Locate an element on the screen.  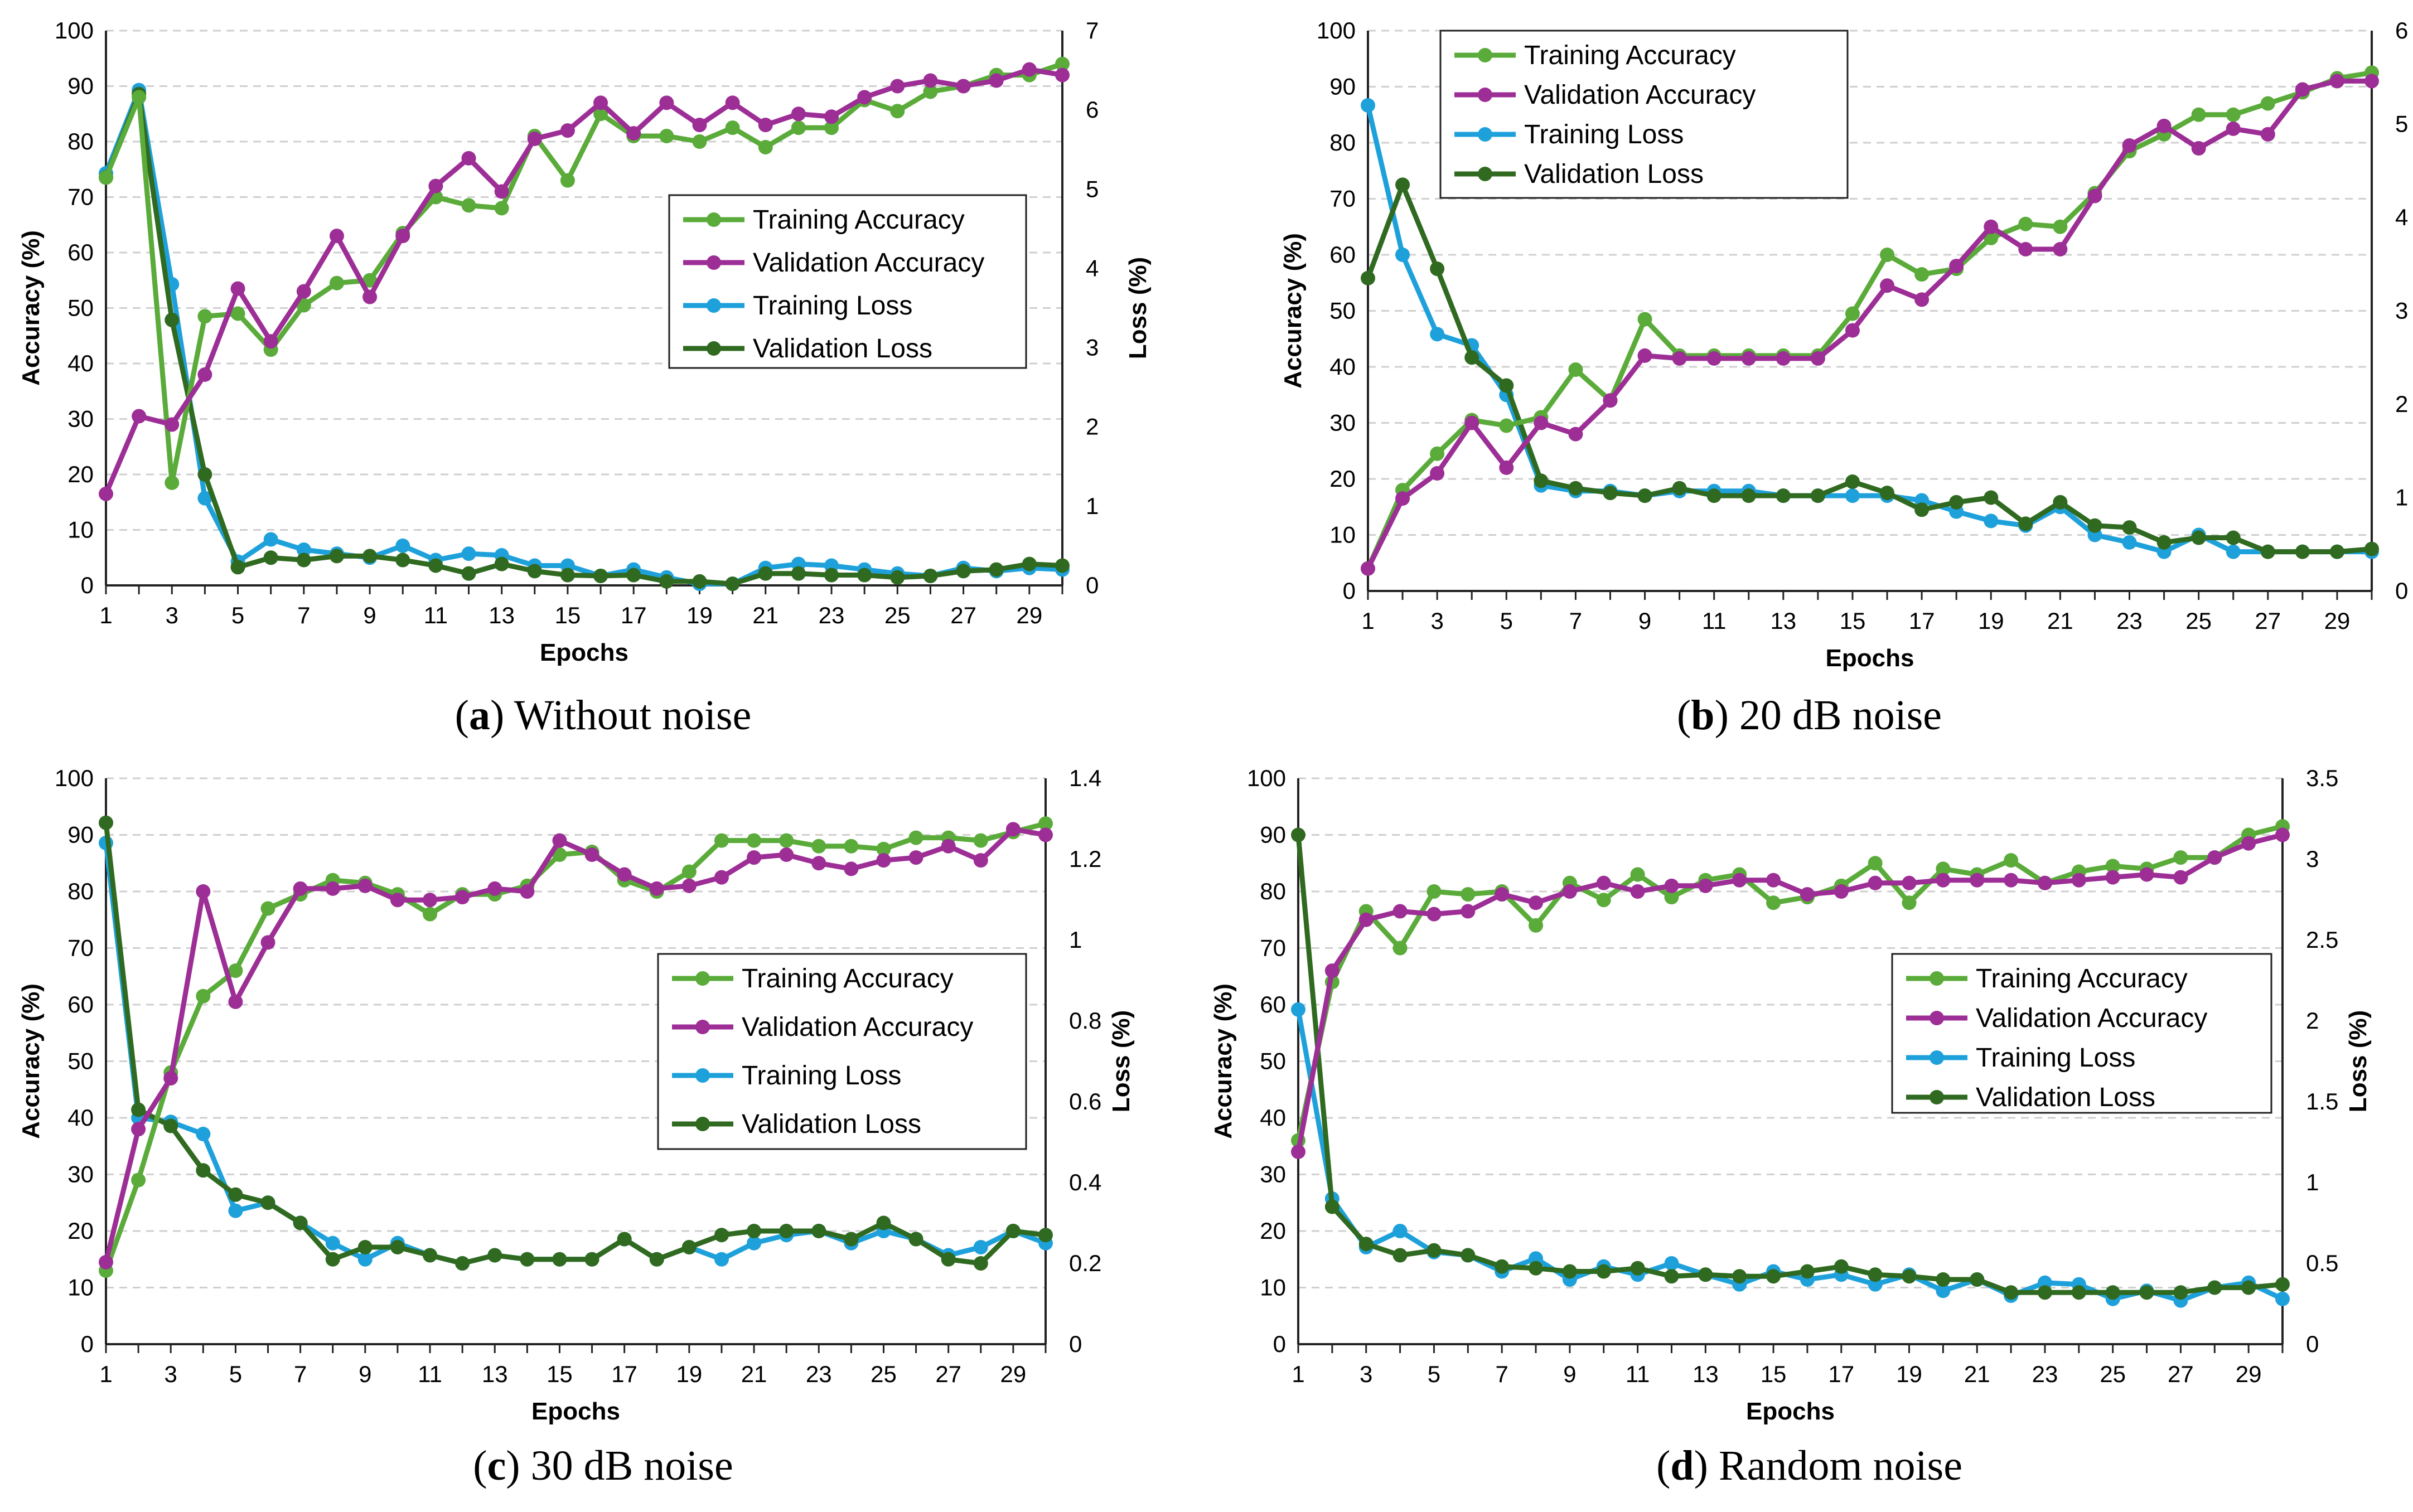
caption-a-text: Without noise is located at coordinates (633, 715).